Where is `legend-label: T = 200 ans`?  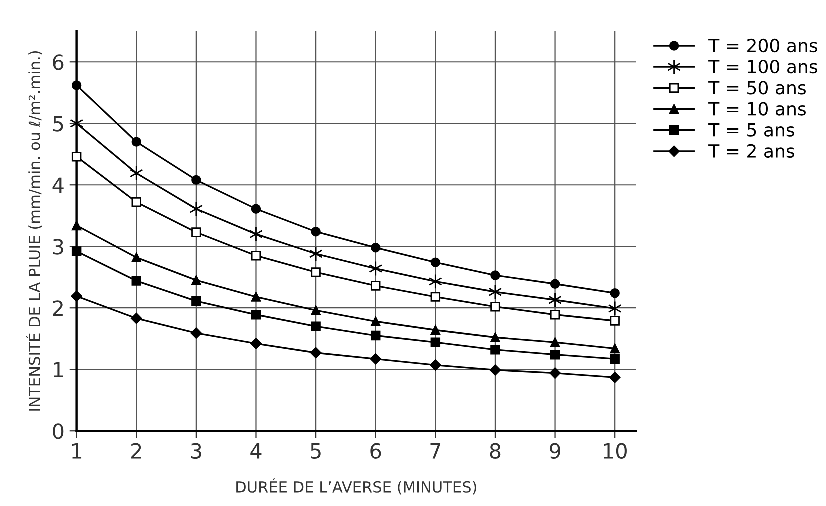
legend-label: T = 200 ans is located at coordinates (763, 45).